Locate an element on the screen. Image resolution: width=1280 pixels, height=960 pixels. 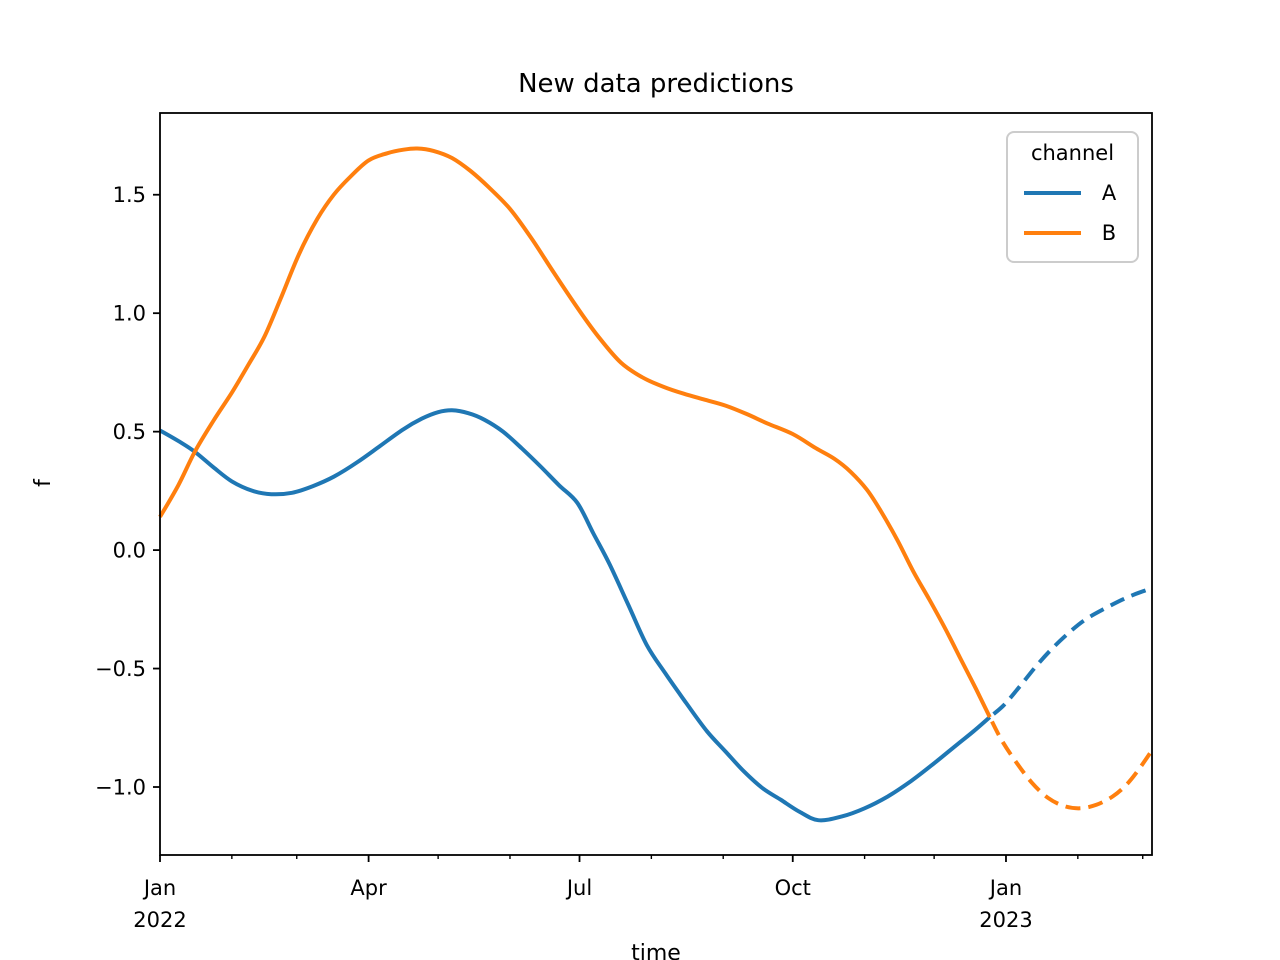
legend-line-swatch-A is located at coordinates (1052, 193).